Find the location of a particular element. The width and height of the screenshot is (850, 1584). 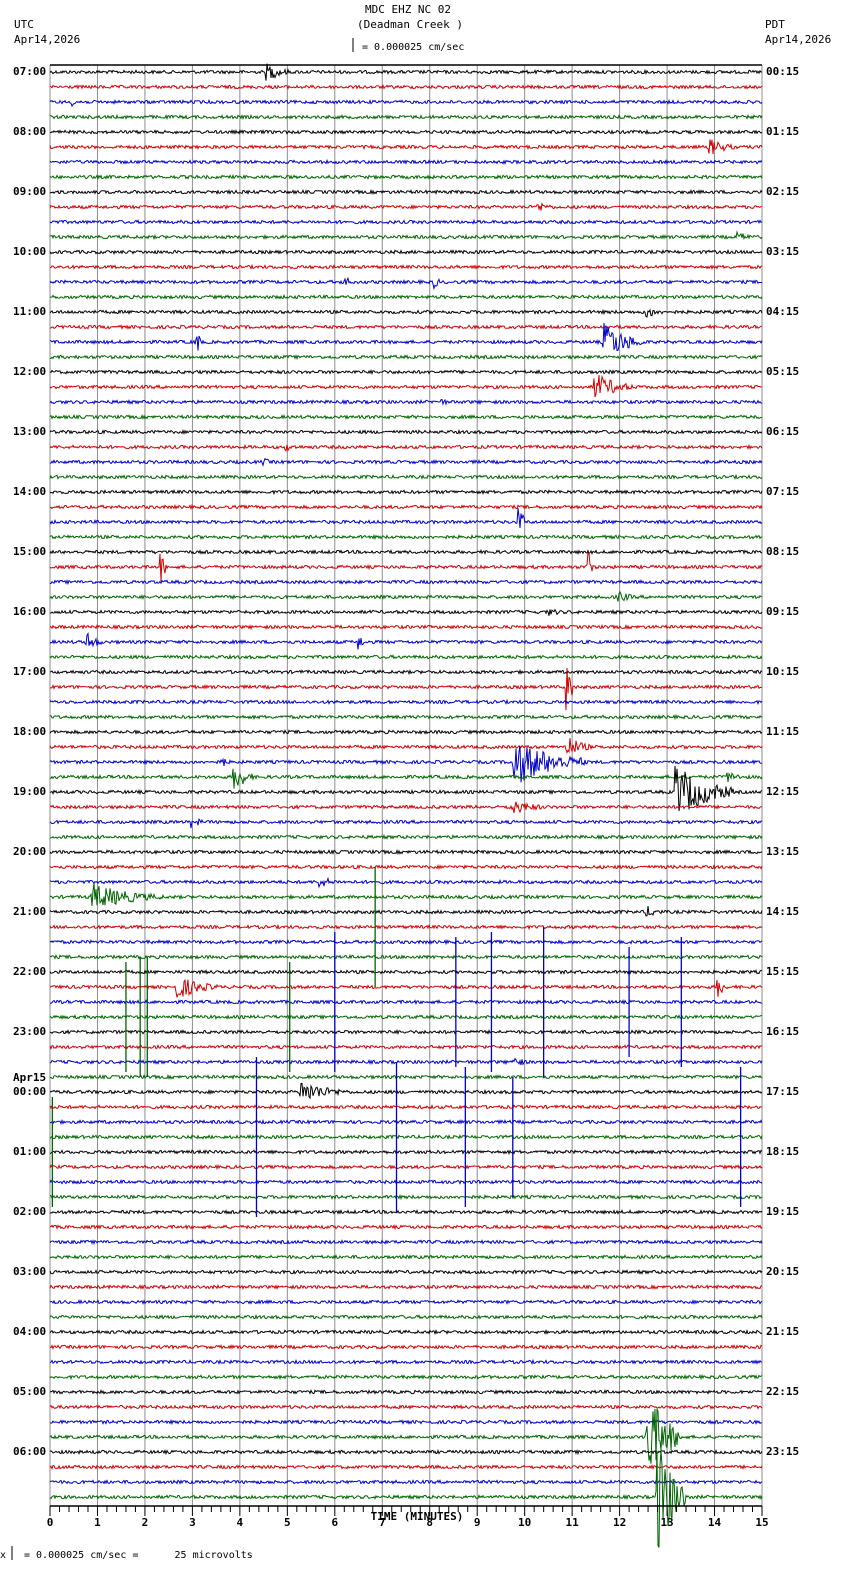

pdt-hour-label: 11:15 is located at coordinates (783, 731).